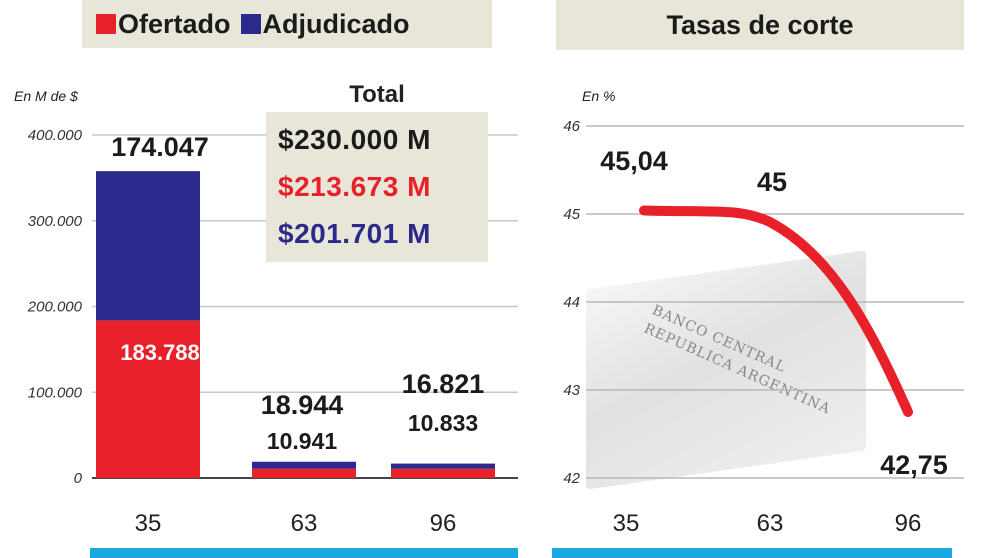 The width and height of the screenshot is (992, 558). What do you see at coordinates (626, 523) in the screenshot?
I see `line-x-tick-label: 35` at bounding box center [626, 523].